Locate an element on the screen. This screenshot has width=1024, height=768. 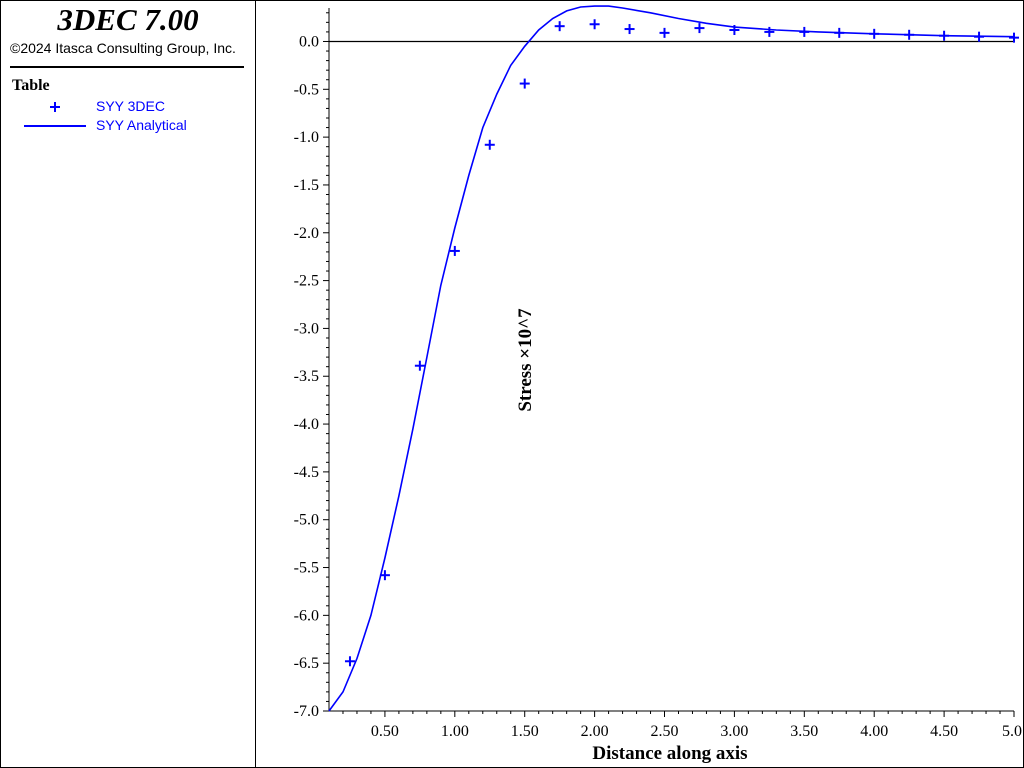
legend-entry-syy-3dec: SYY 3DEC is located at coordinates (128, 107).